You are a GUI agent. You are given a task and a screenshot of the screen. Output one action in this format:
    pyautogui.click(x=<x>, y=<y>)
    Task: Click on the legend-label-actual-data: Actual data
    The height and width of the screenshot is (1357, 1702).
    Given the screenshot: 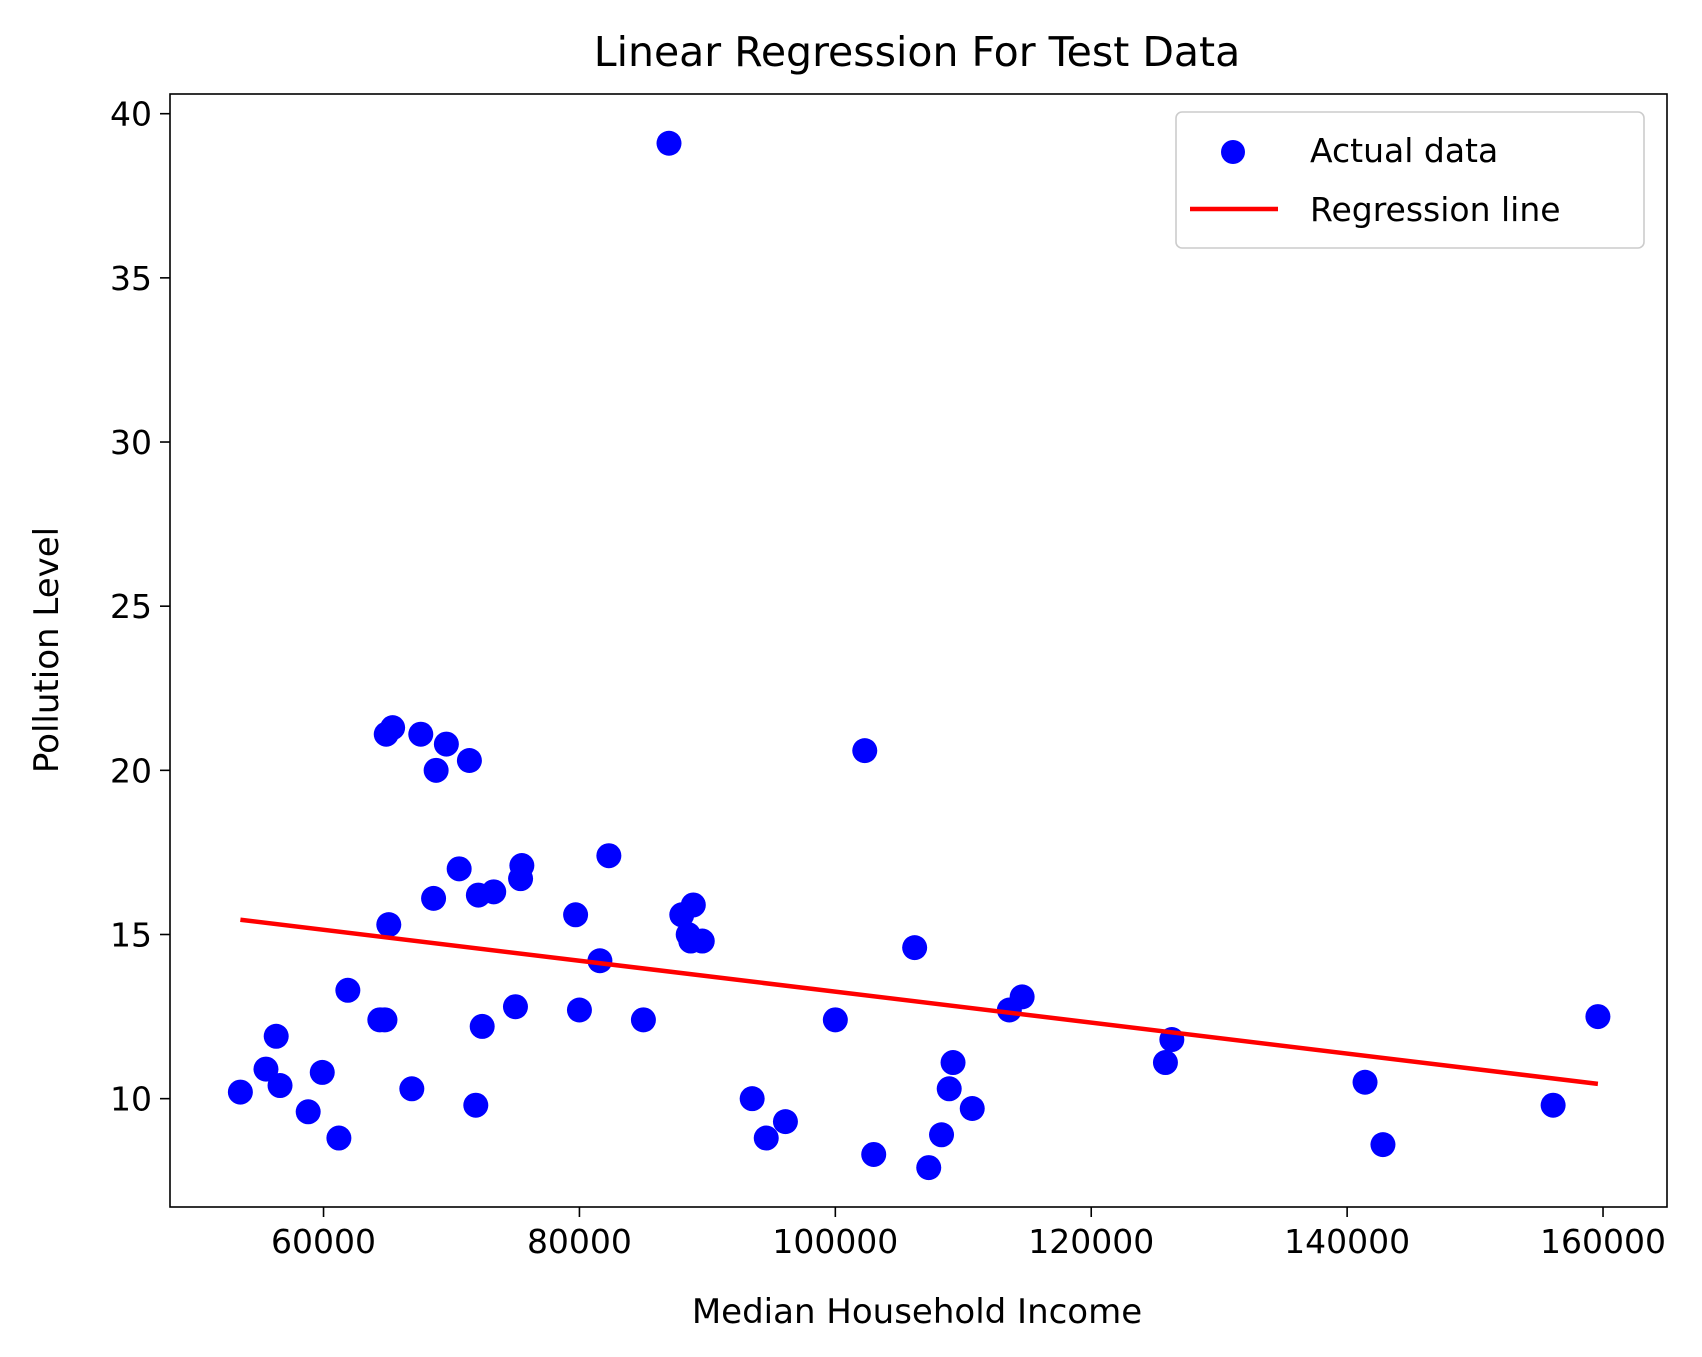 What is the action you would take?
    pyautogui.click(x=1404, y=150)
    